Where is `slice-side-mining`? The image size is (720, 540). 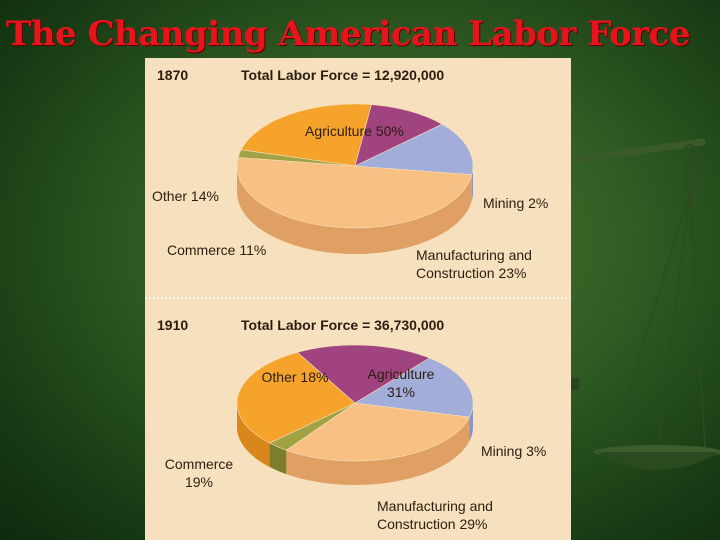 slice-side-mining is located at coordinates (278, 458).